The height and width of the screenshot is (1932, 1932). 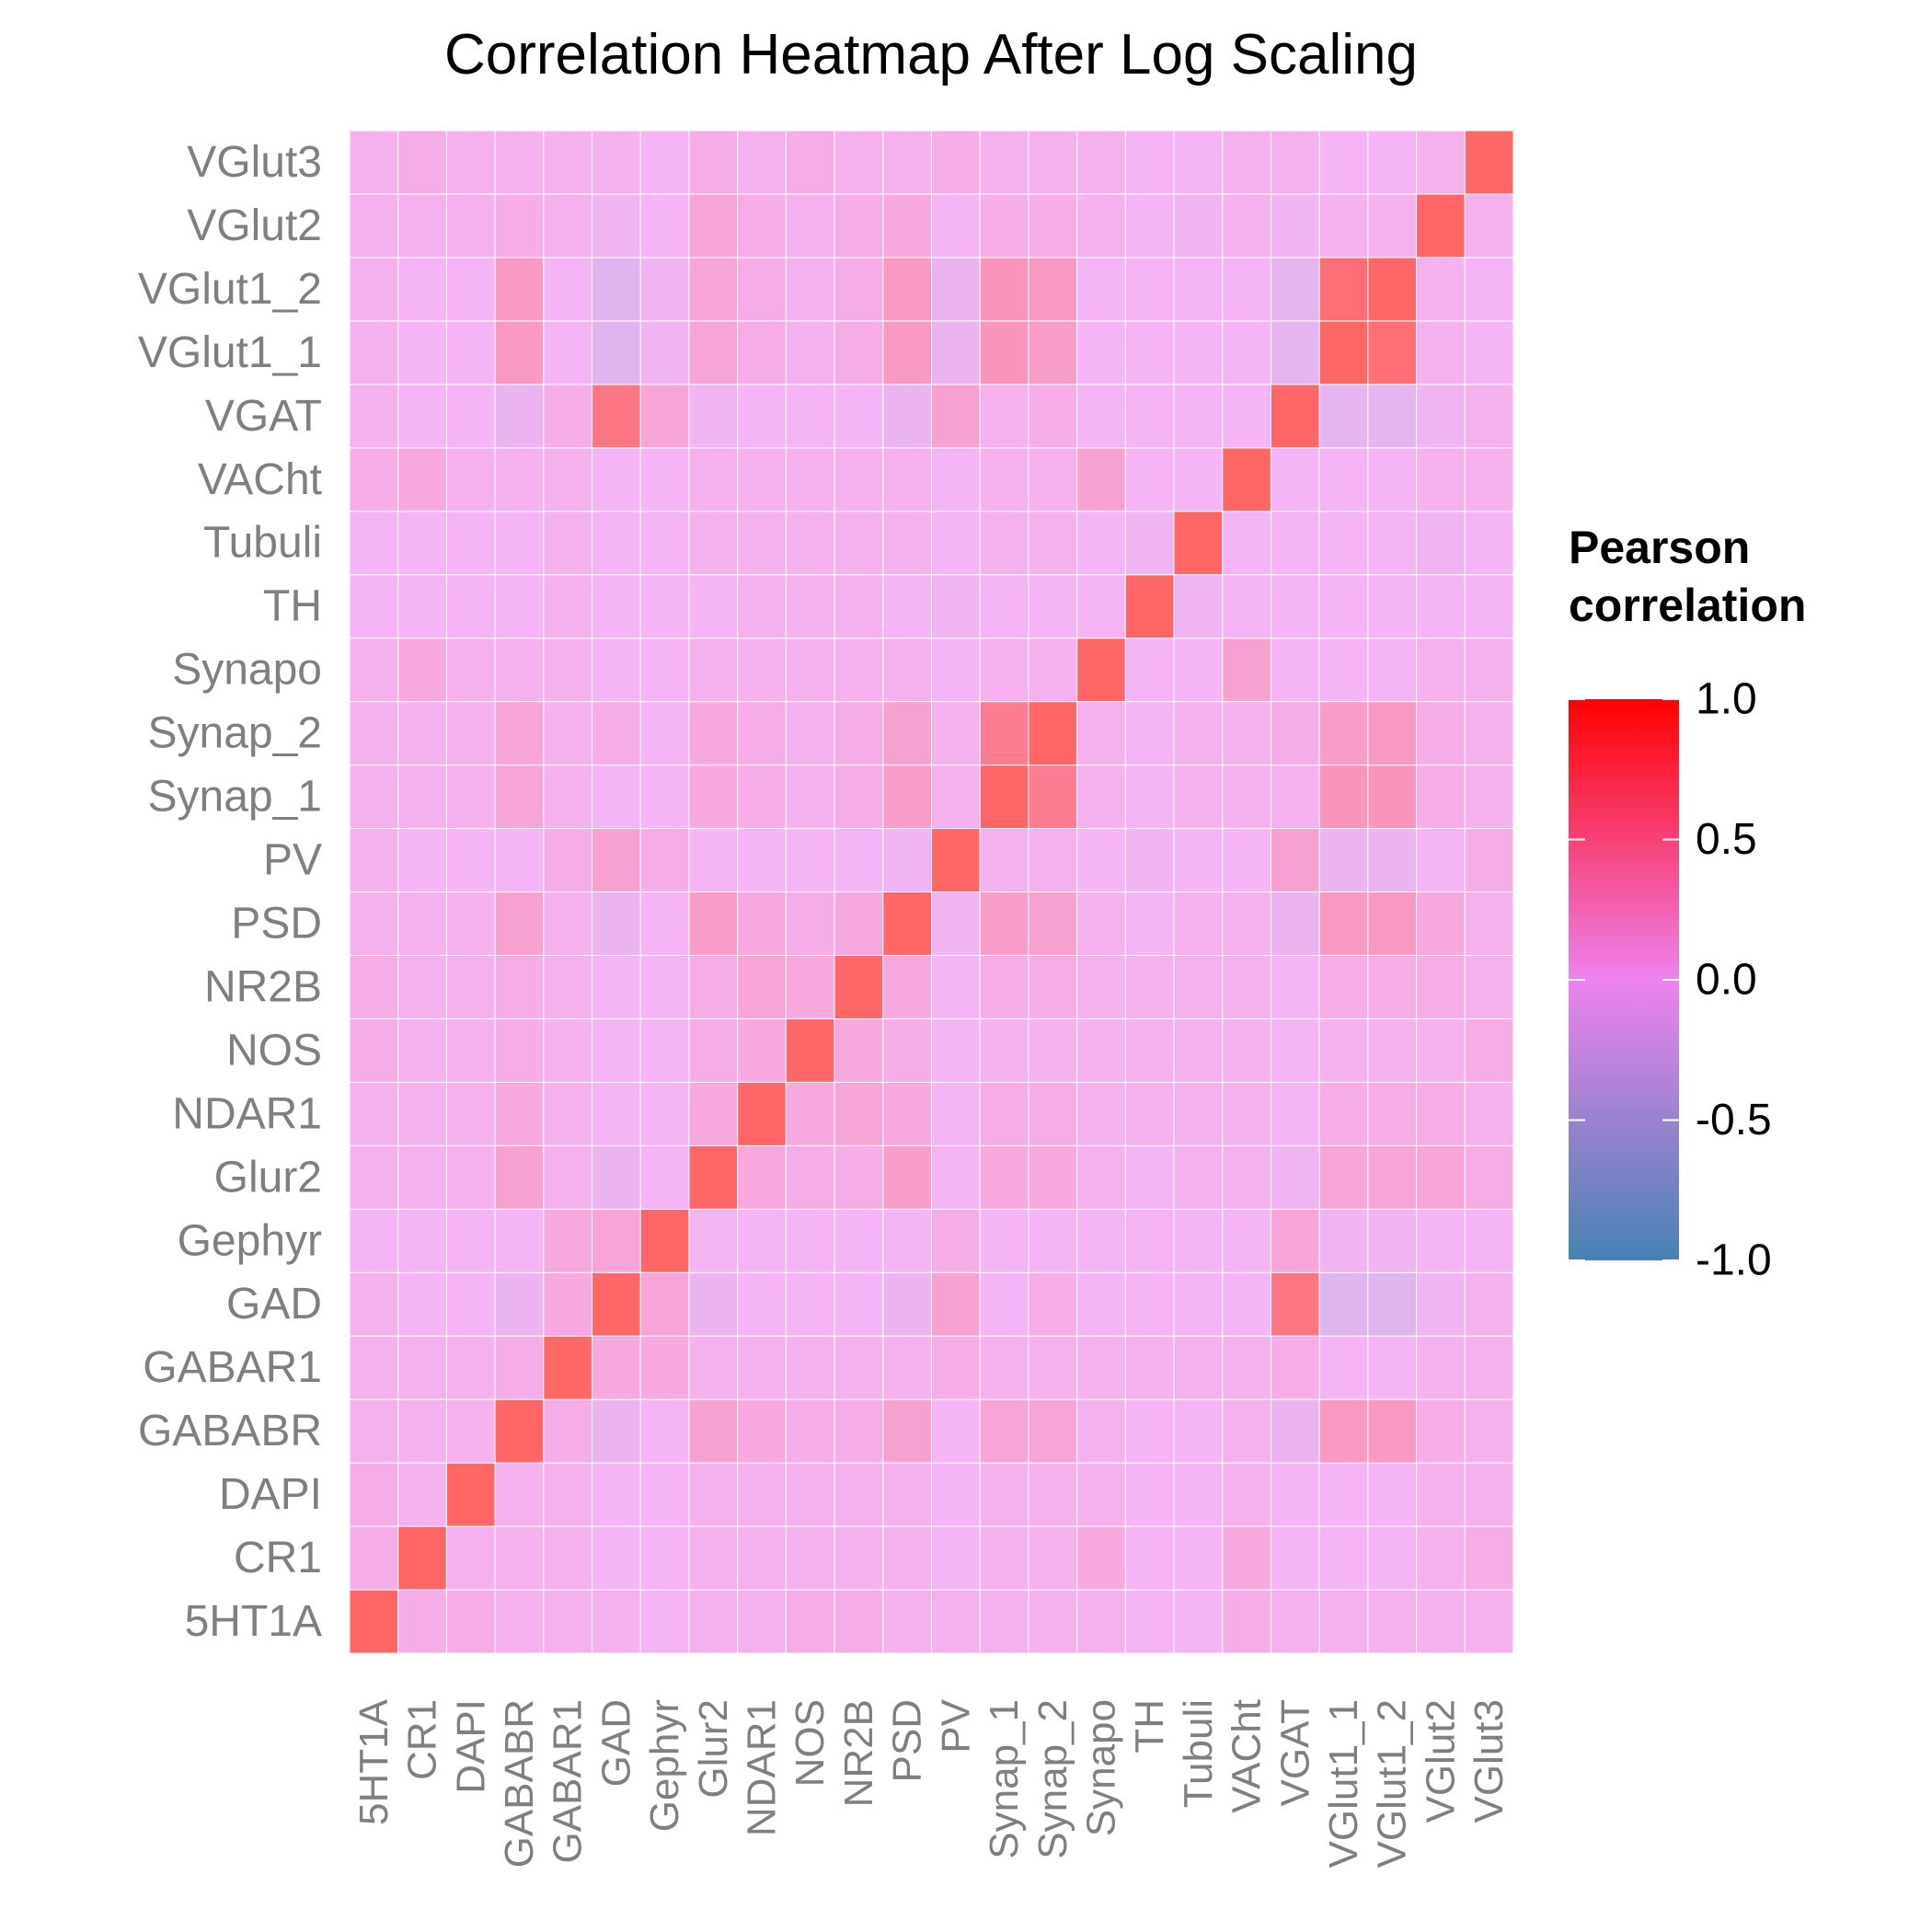 What do you see at coordinates (664, 1765) in the screenshot?
I see `x-tick-label: Gephyr` at bounding box center [664, 1765].